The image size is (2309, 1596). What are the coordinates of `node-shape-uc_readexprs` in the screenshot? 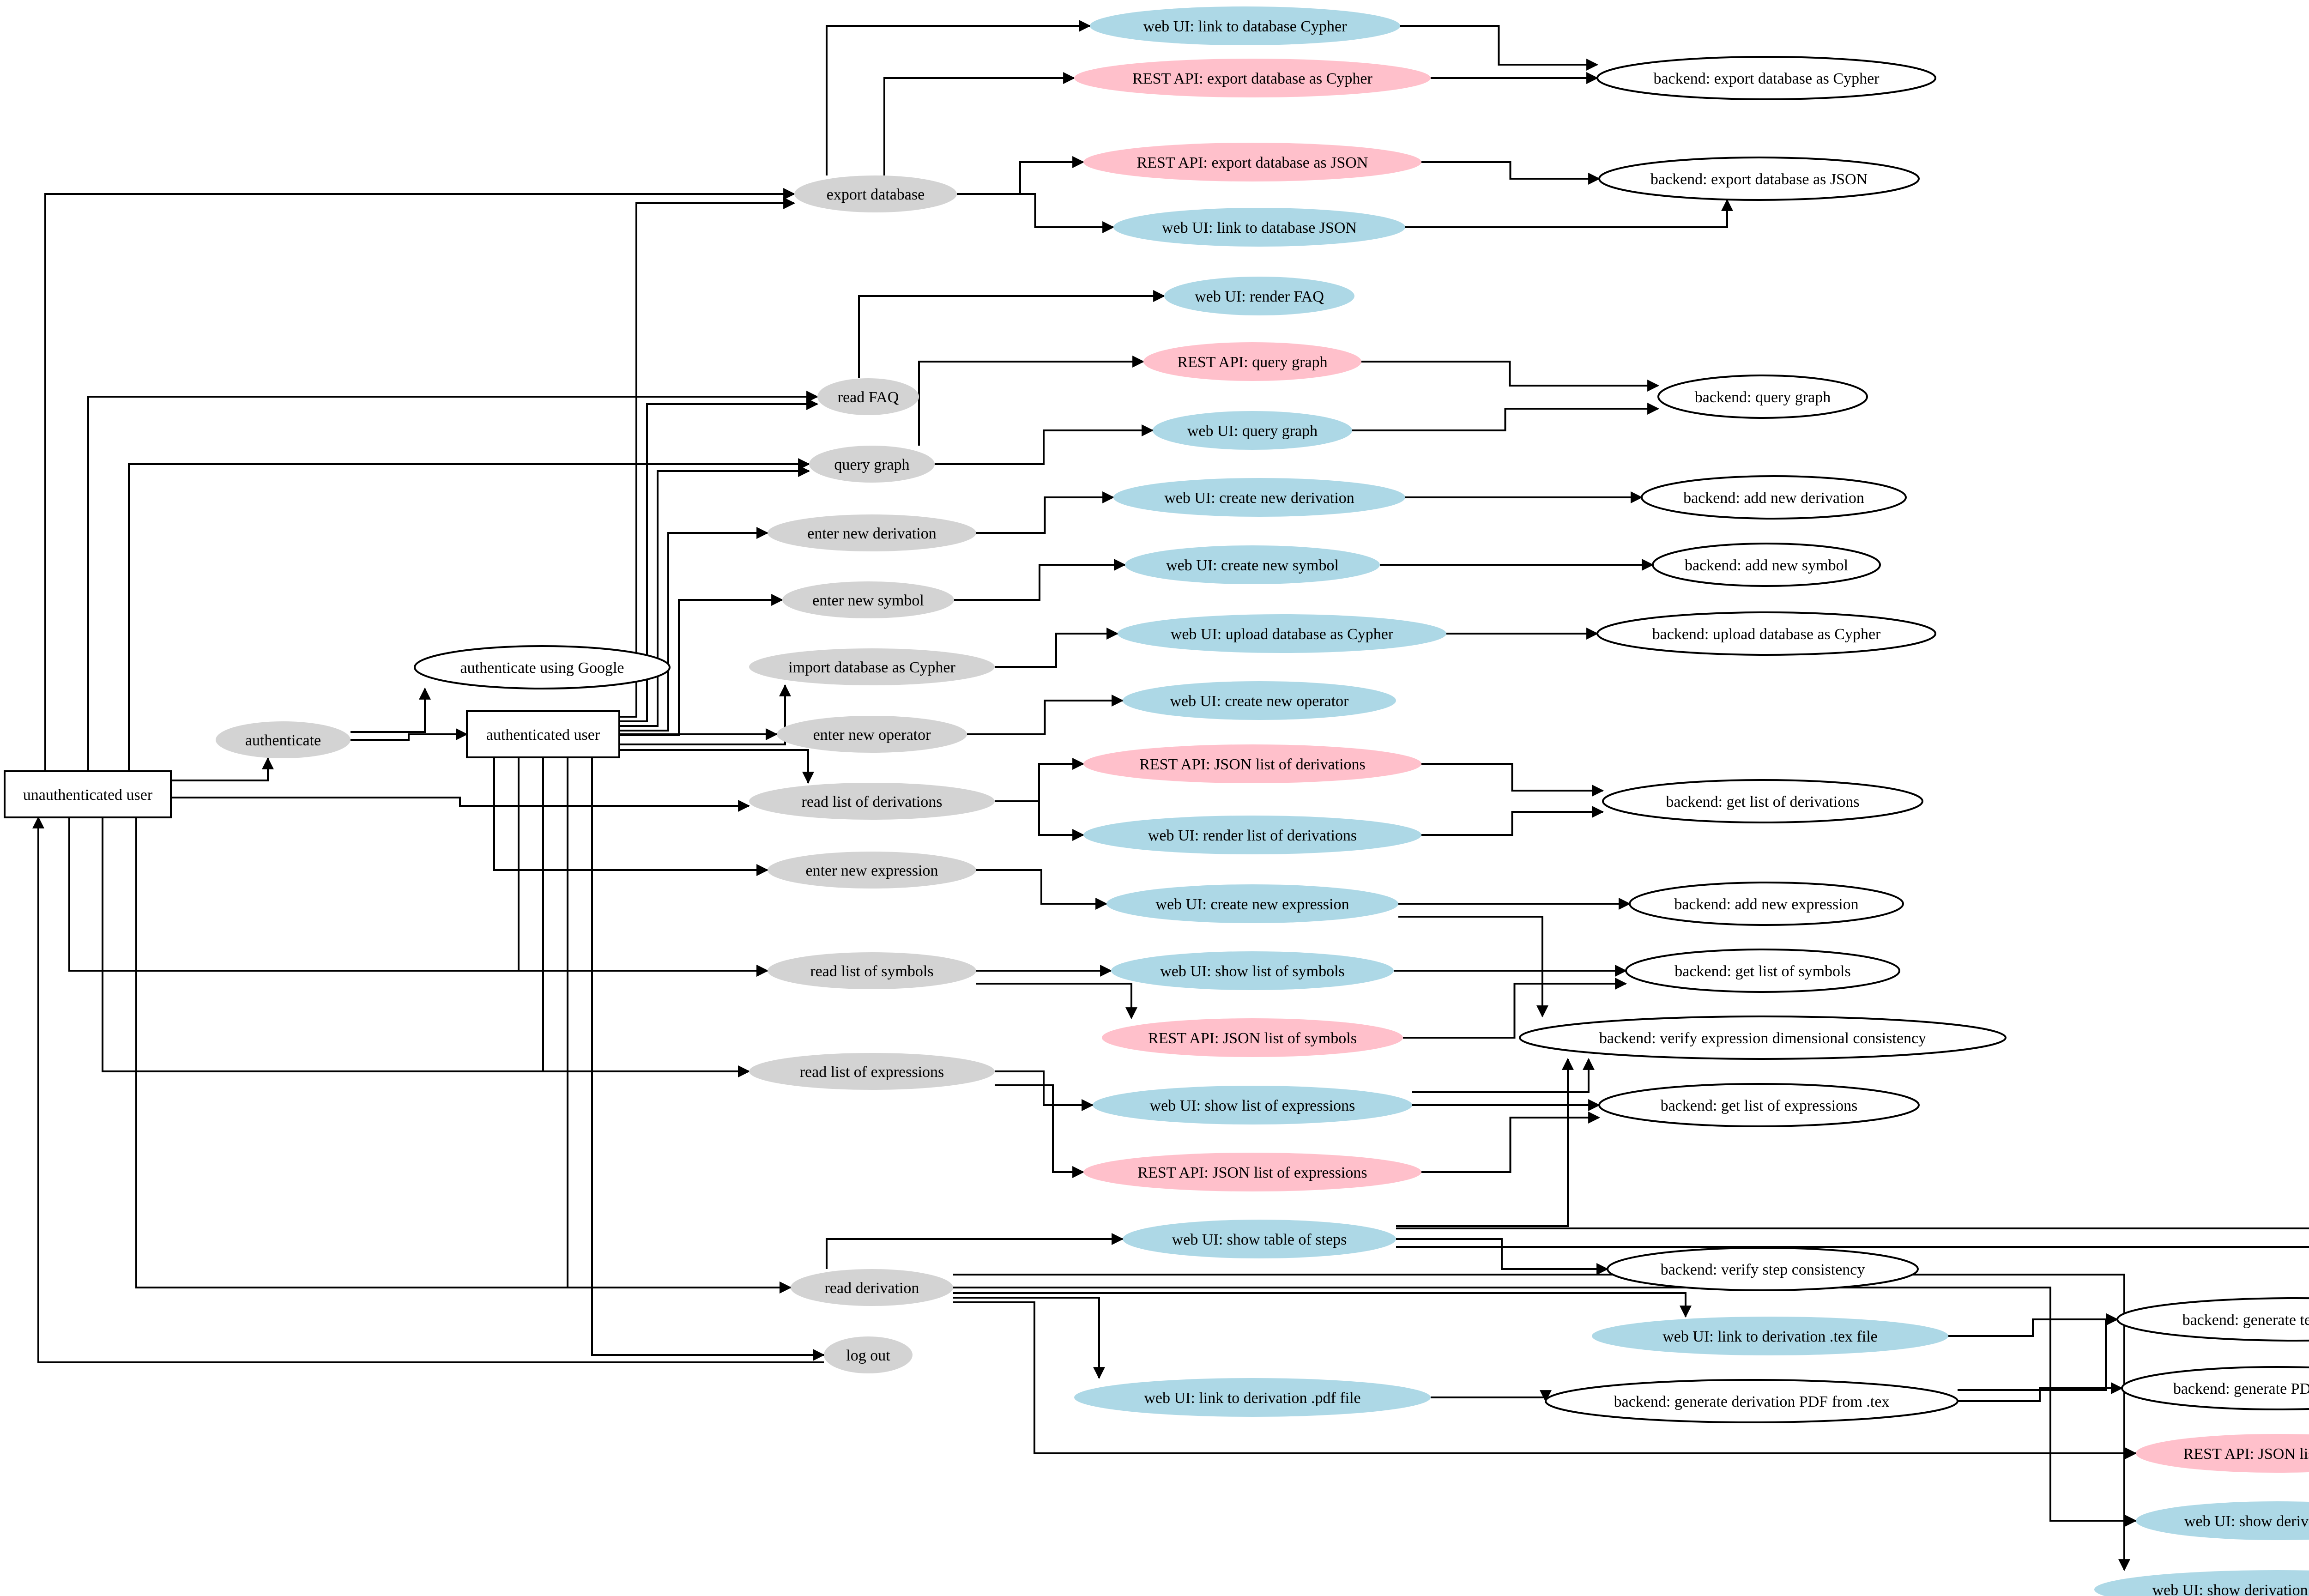 It's located at (872, 1071).